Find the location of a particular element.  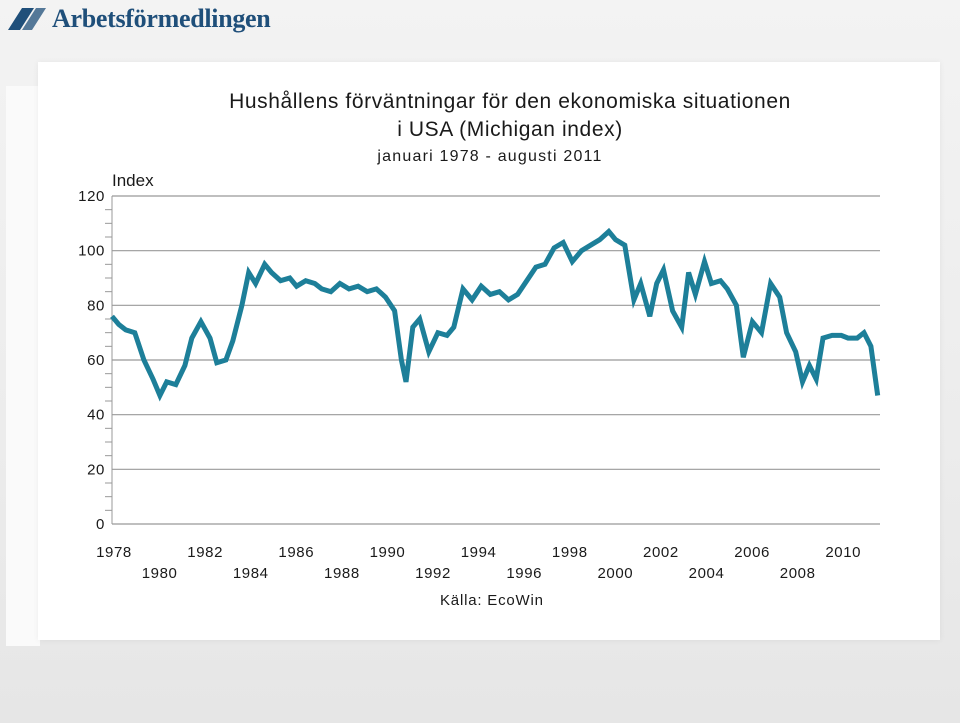

chart-title-line2: i USA (Michigan index) is located at coordinates (510, 129).